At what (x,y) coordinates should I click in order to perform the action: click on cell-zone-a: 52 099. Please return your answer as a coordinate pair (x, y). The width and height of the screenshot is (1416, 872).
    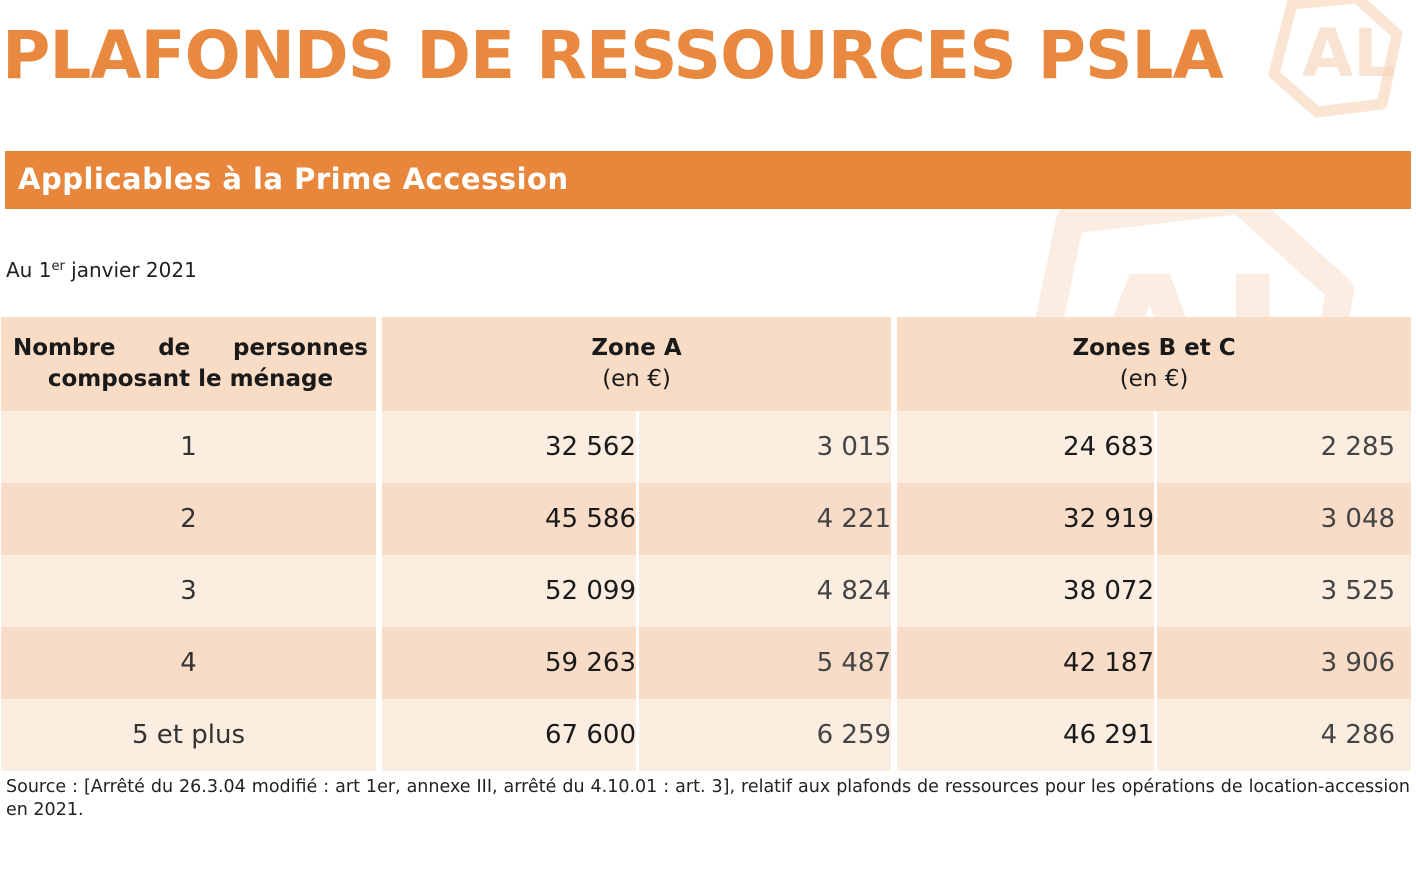
    Looking at the image, I should click on (506, 591).